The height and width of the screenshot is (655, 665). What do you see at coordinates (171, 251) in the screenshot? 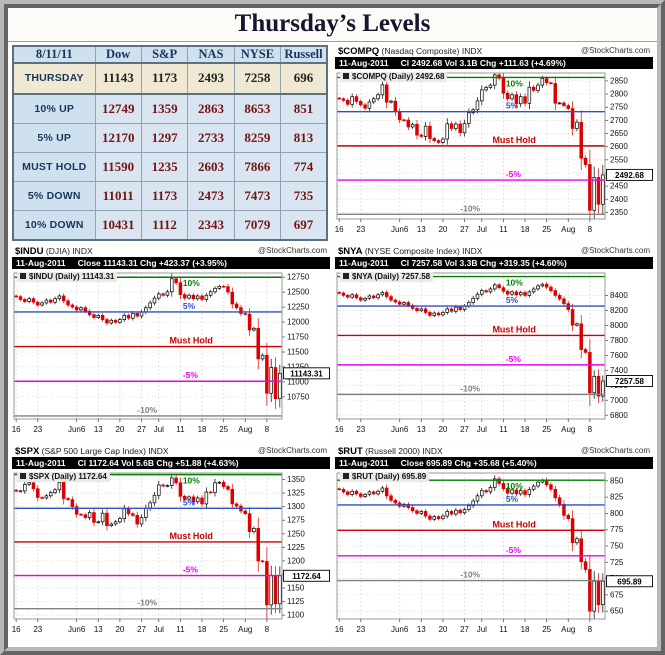
I see `chart-title-row: $INDU (DJIA) INDX @StockCharts.com` at bounding box center [171, 251].